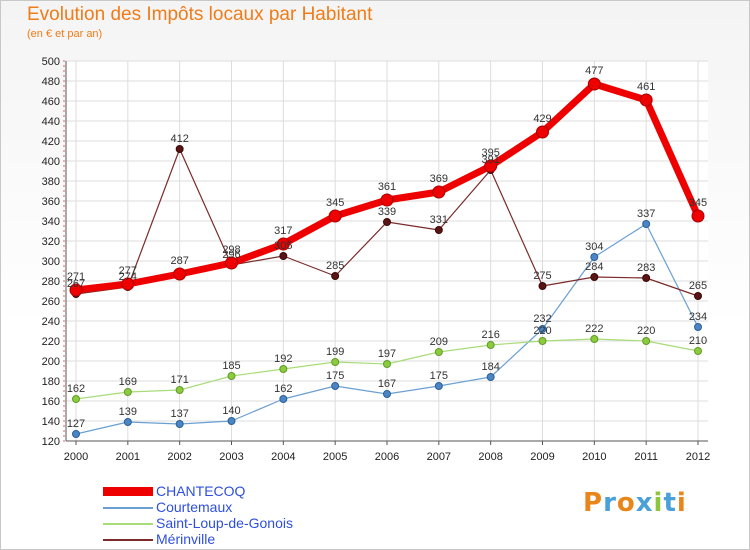 Image resolution: width=750 pixels, height=550 pixels. I want to click on data-label-saint-loup-de-gonois: 216, so click(490, 335).